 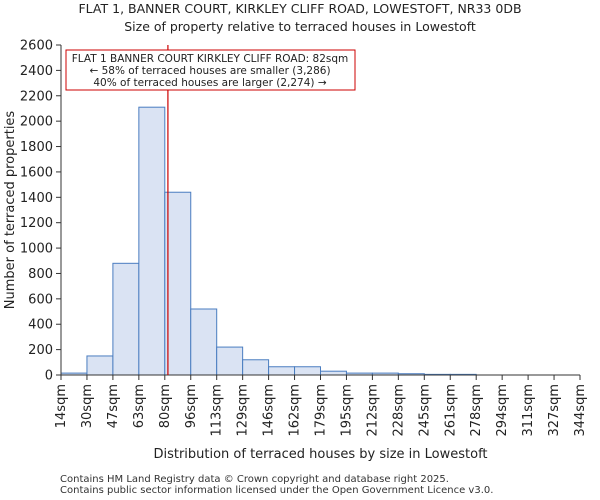 What do you see at coordinates (36, 223) in the screenshot?
I see `y-tick-label: 1200` at bounding box center [36, 223].